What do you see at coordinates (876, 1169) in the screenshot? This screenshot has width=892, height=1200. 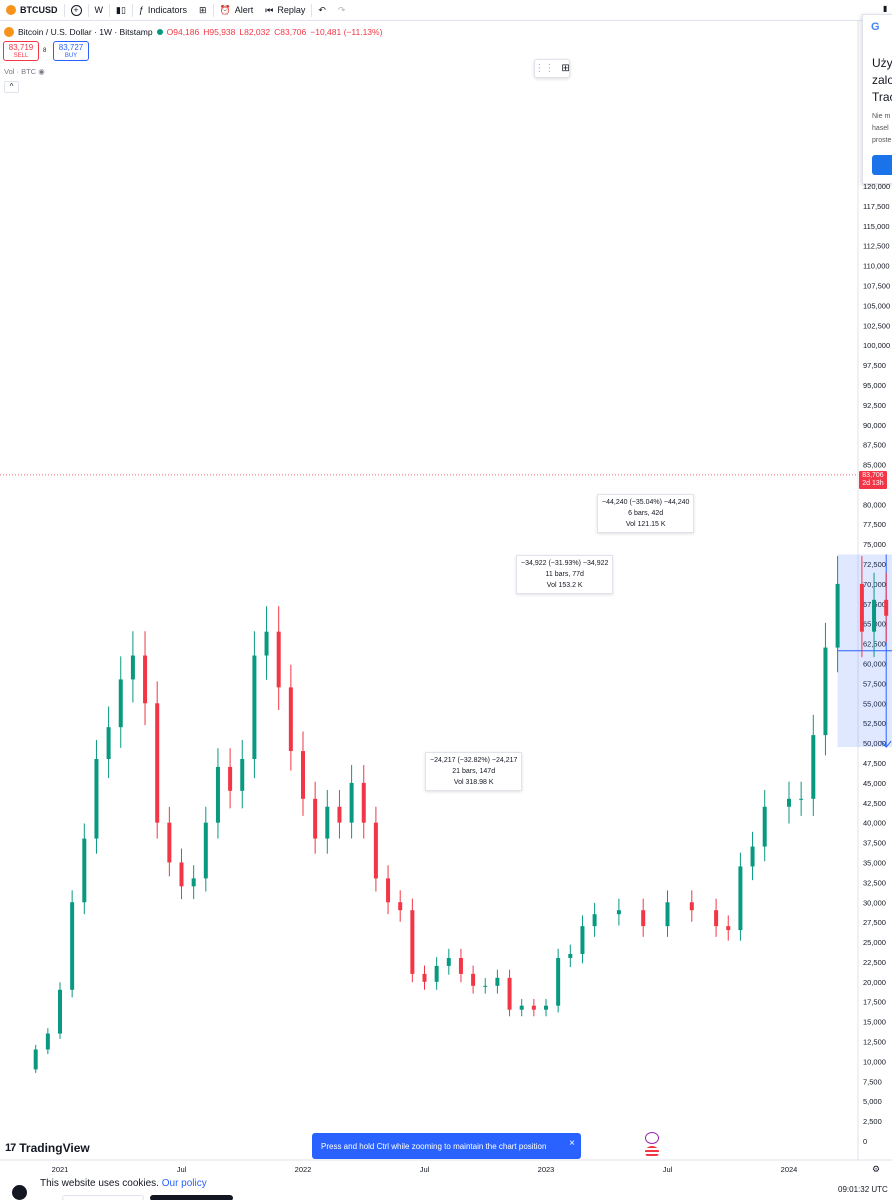 I see `gear-icon: ⚙` at bounding box center [876, 1169].